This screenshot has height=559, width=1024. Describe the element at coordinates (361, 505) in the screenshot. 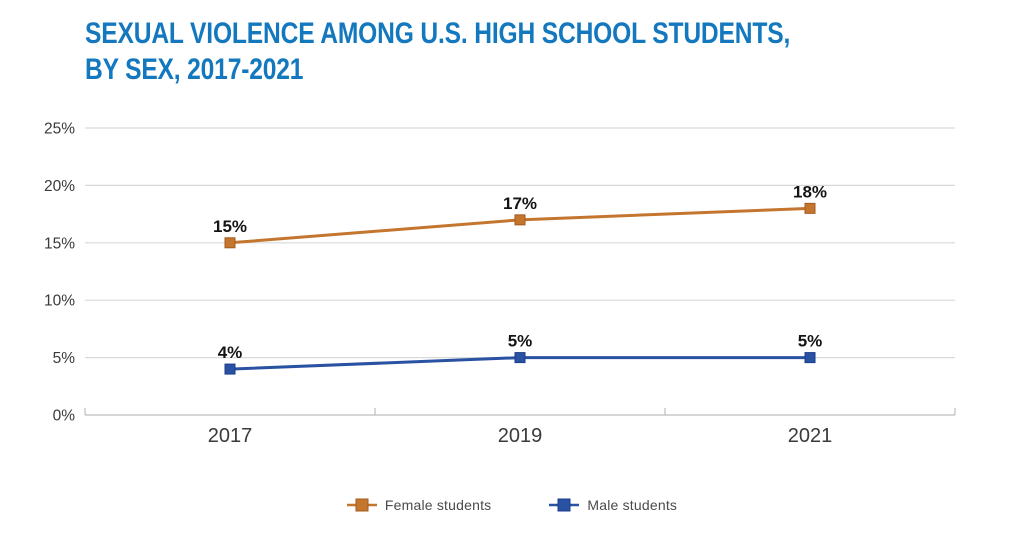

I see `female-series-swatch-icon` at that location.